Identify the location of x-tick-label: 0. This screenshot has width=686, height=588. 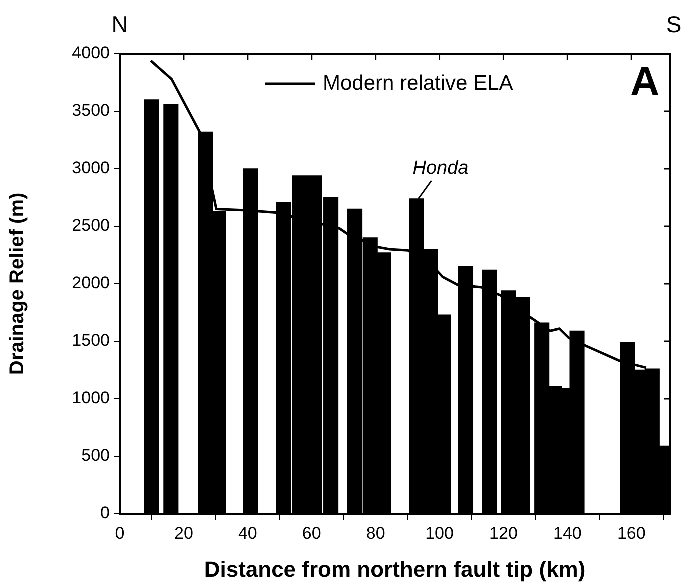
(120, 533).